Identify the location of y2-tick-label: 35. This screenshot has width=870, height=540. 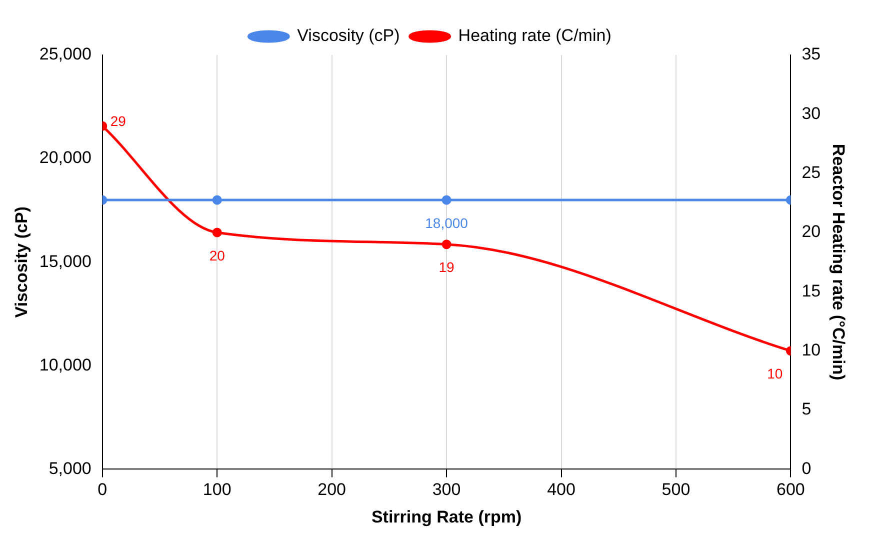
(811, 54).